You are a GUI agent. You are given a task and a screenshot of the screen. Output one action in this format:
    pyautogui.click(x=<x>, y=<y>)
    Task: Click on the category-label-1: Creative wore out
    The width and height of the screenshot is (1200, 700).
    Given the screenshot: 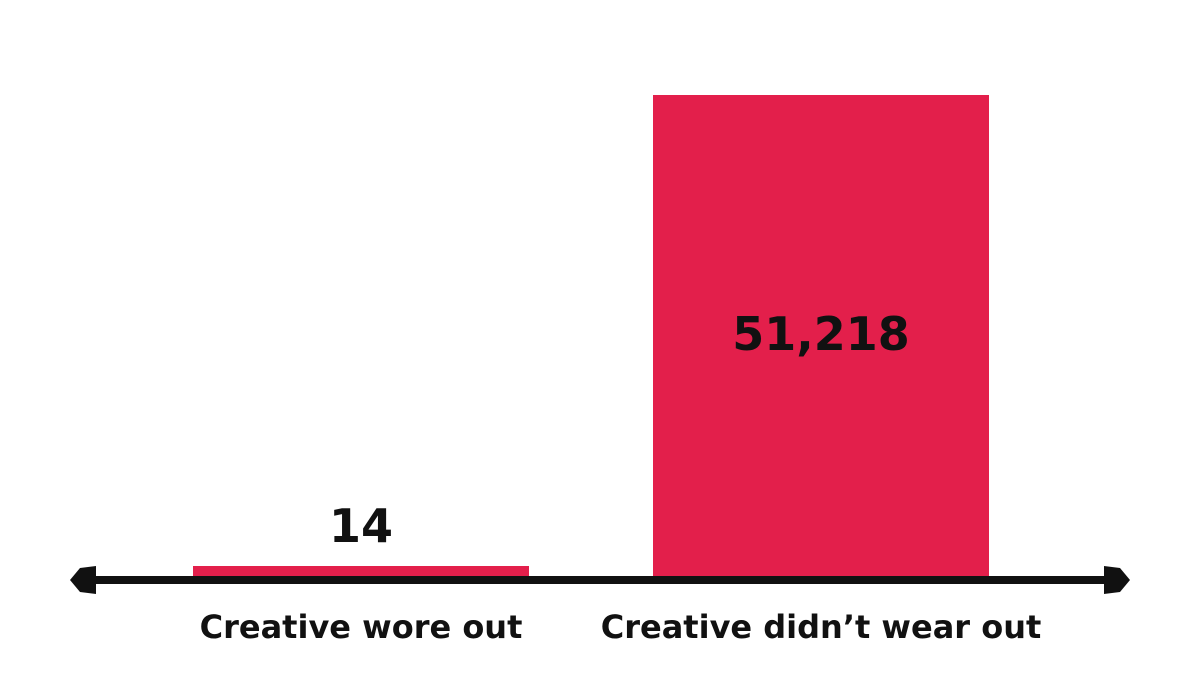 What is the action you would take?
    pyautogui.click(x=361, y=627)
    